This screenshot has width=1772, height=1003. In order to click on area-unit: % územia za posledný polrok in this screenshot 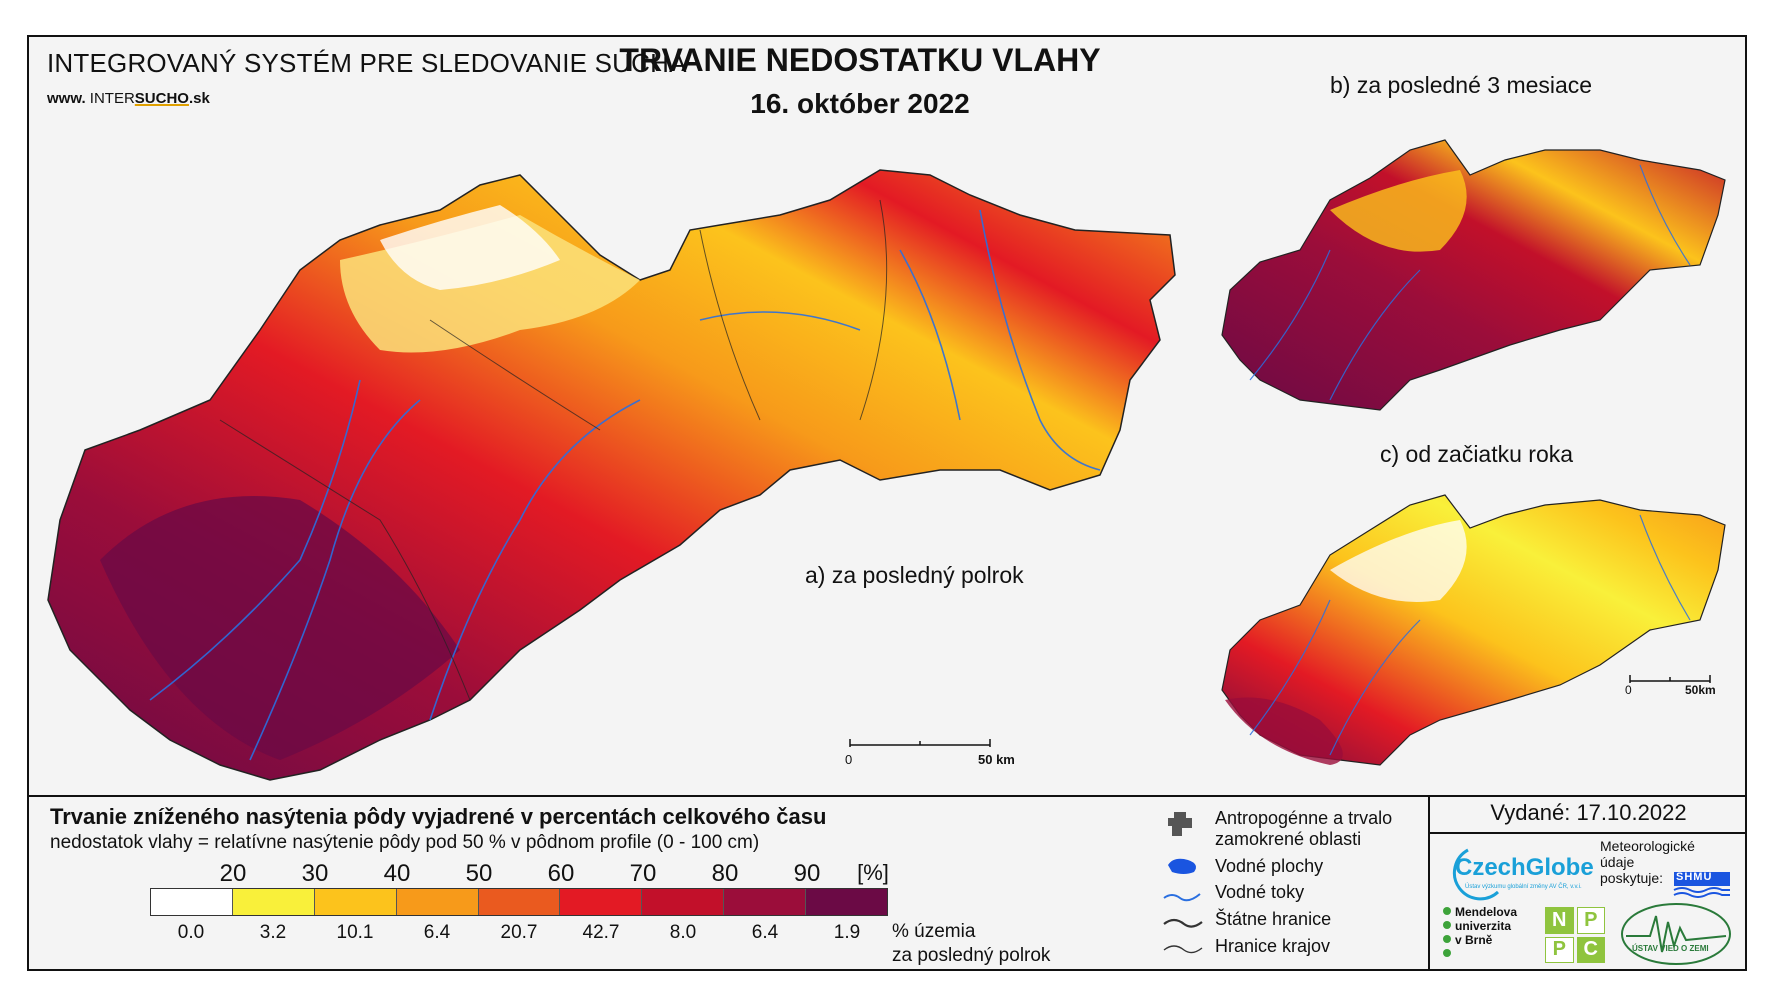, I will do `click(971, 944)`.